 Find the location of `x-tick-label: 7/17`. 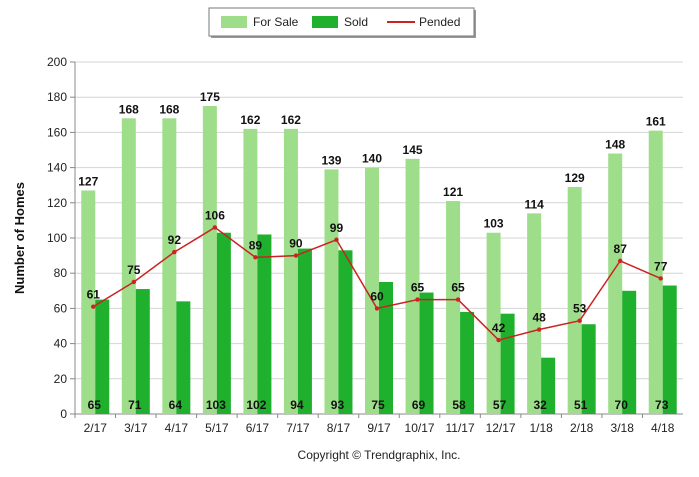

x-tick-label: 7/17 is located at coordinates (298, 428).